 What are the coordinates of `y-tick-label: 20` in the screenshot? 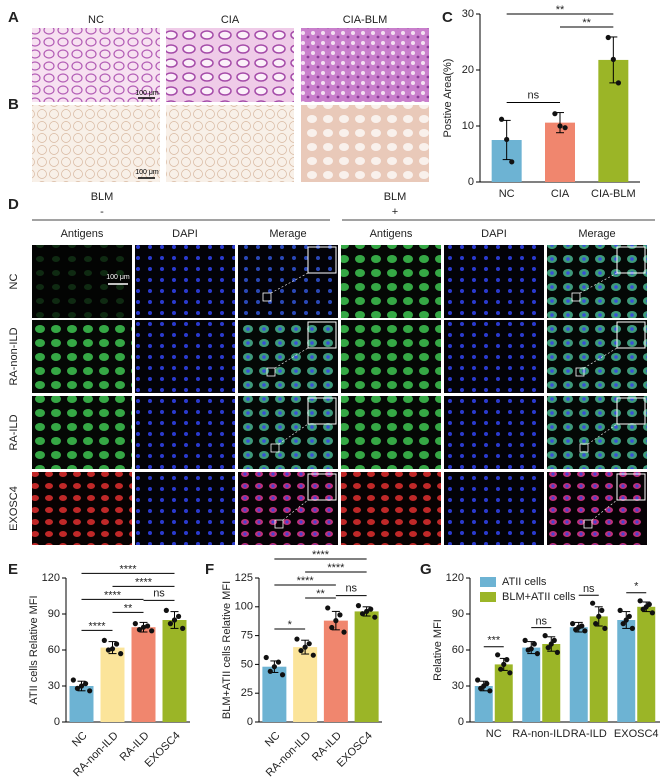 It's located at (468, 70).